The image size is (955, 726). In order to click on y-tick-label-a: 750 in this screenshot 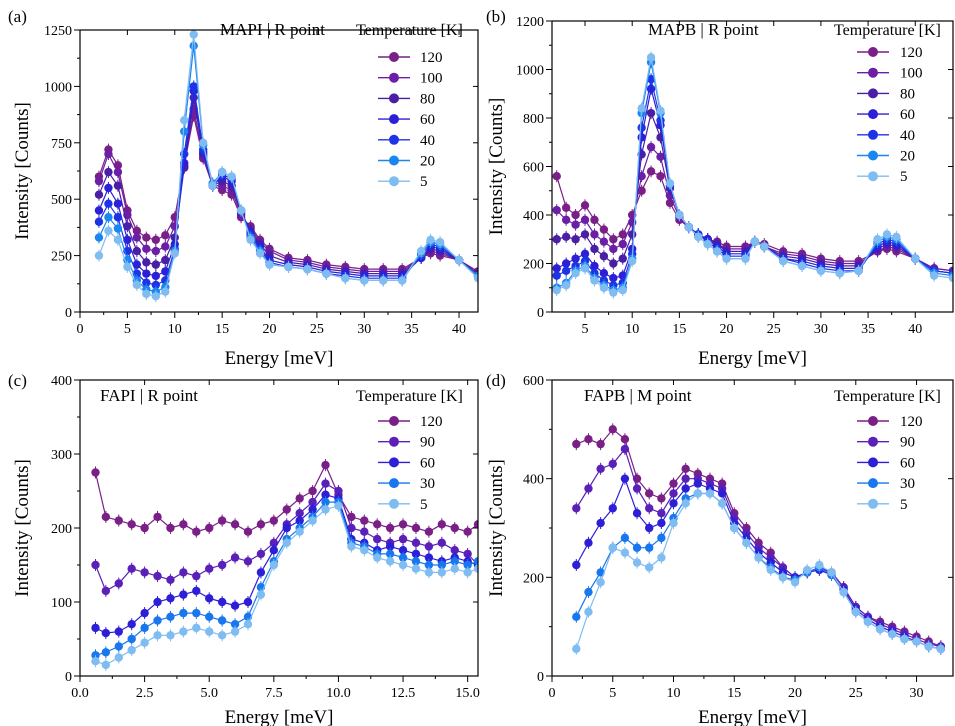, I will do `click(61, 144)`.